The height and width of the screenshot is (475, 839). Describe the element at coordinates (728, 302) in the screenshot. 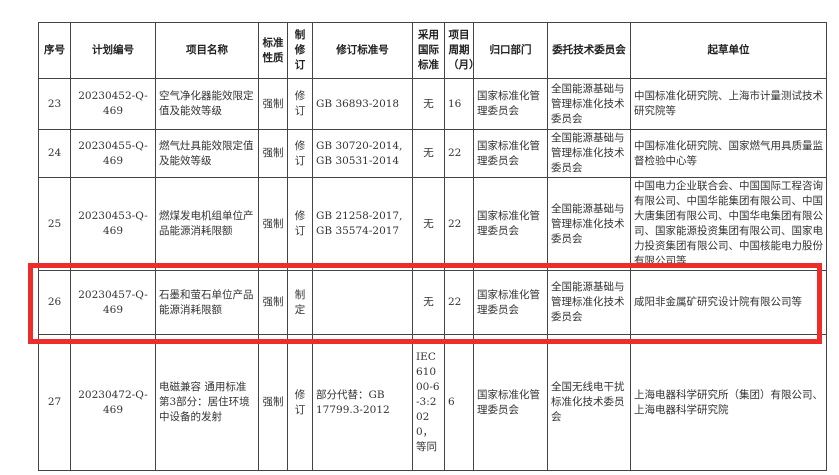

I see `cell-drafter: 咸阳非金属矿研究设计院有限公司等` at that location.